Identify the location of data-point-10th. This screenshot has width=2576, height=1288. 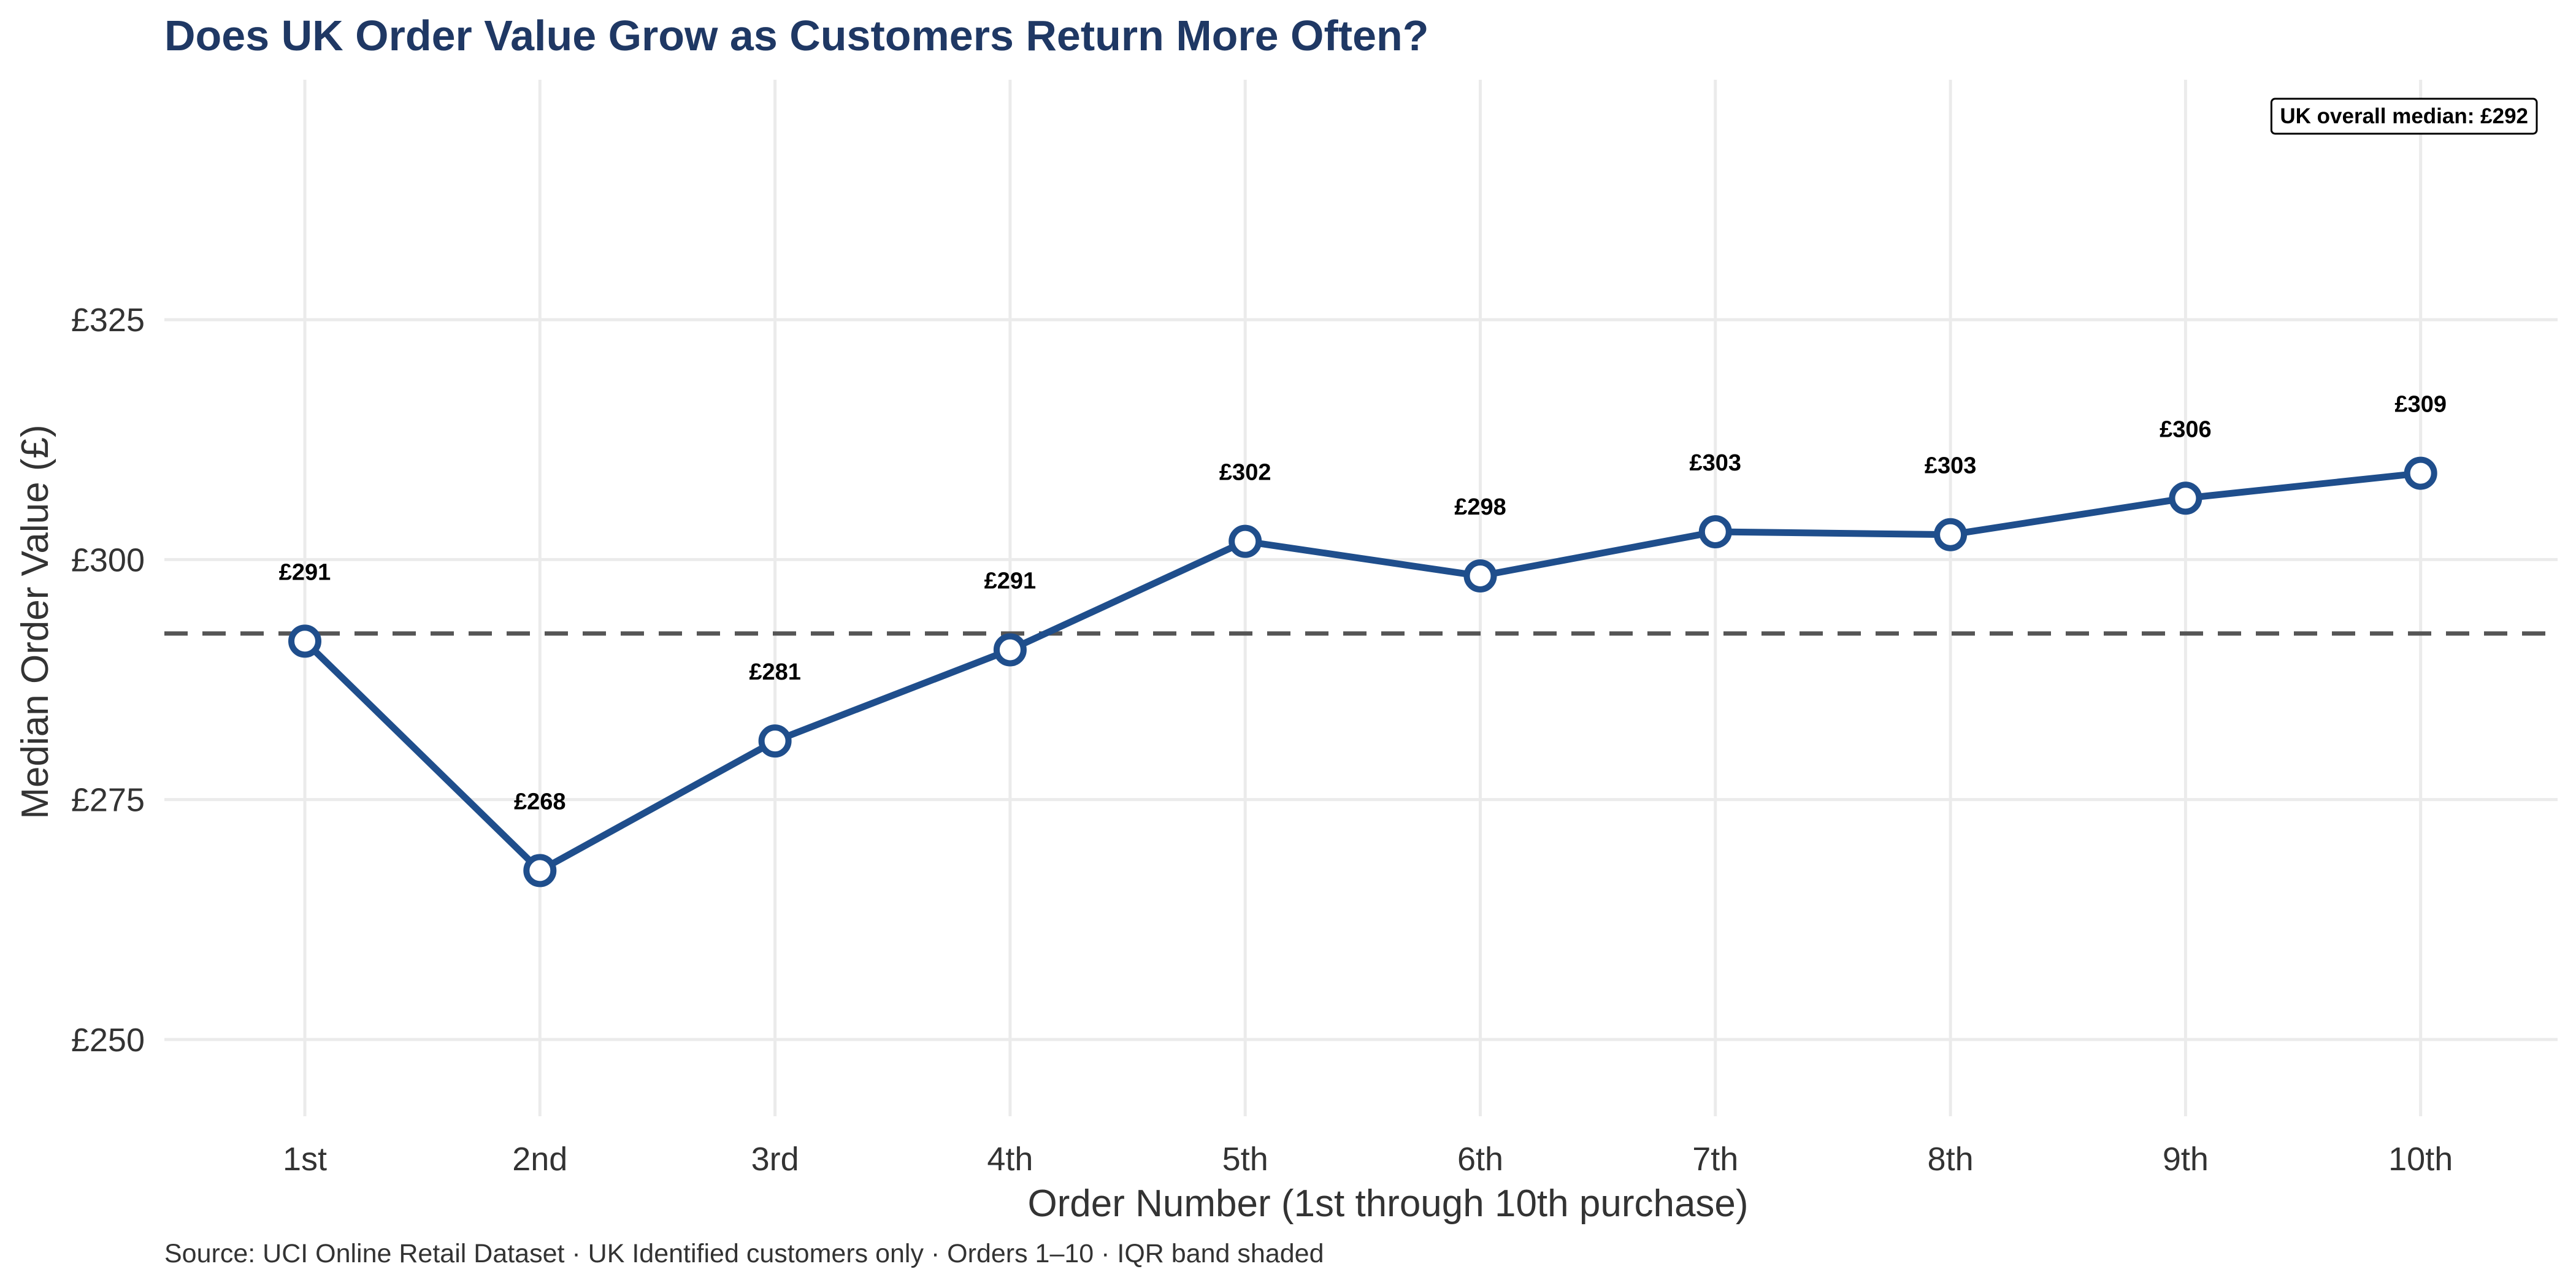
(2420, 473).